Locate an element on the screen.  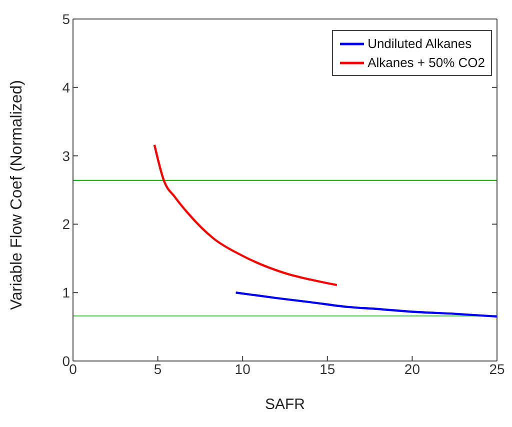
x-axis-title: SAFR is located at coordinates (285, 404).